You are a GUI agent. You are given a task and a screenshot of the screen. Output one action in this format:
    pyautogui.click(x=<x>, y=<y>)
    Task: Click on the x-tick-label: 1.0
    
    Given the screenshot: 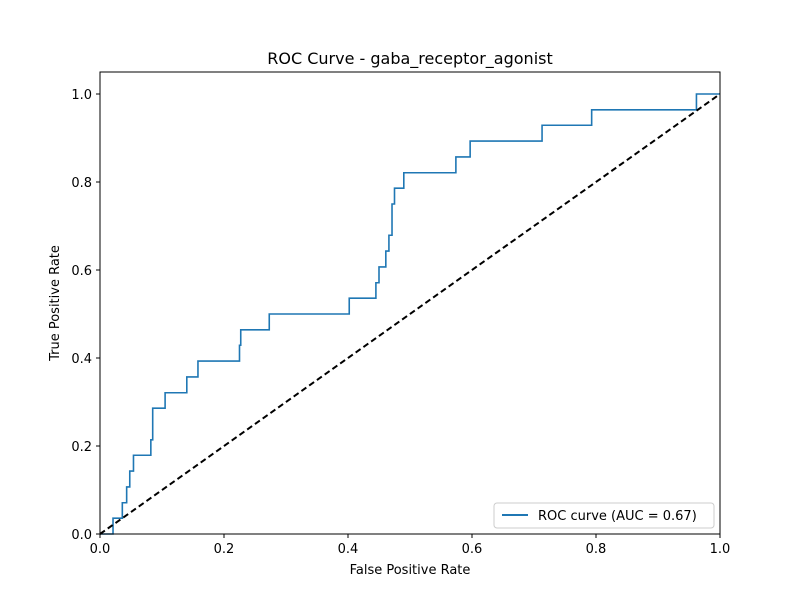 What is the action you would take?
    pyautogui.click(x=720, y=549)
    